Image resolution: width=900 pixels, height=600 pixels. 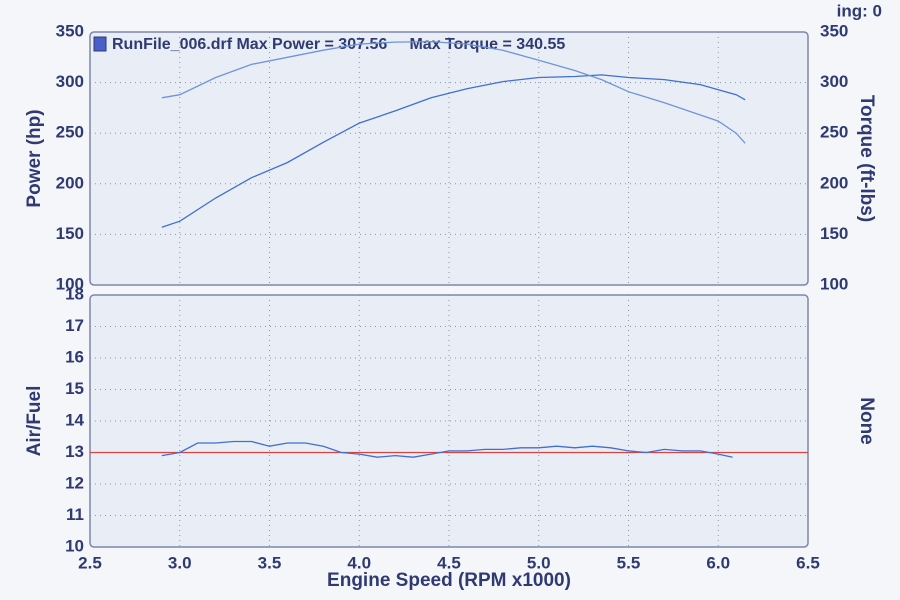 What do you see at coordinates (359, 562) in the screenshot?
I see `x-tick-label: 4.0` at bounding box center [359, 562].